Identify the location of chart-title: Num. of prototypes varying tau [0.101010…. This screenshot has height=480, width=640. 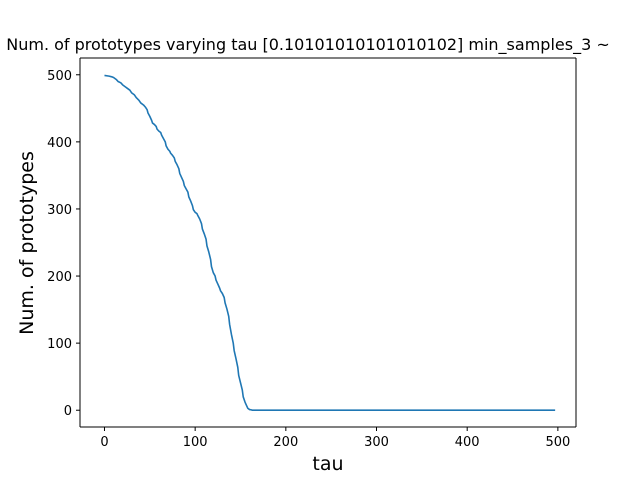
(307, 45).